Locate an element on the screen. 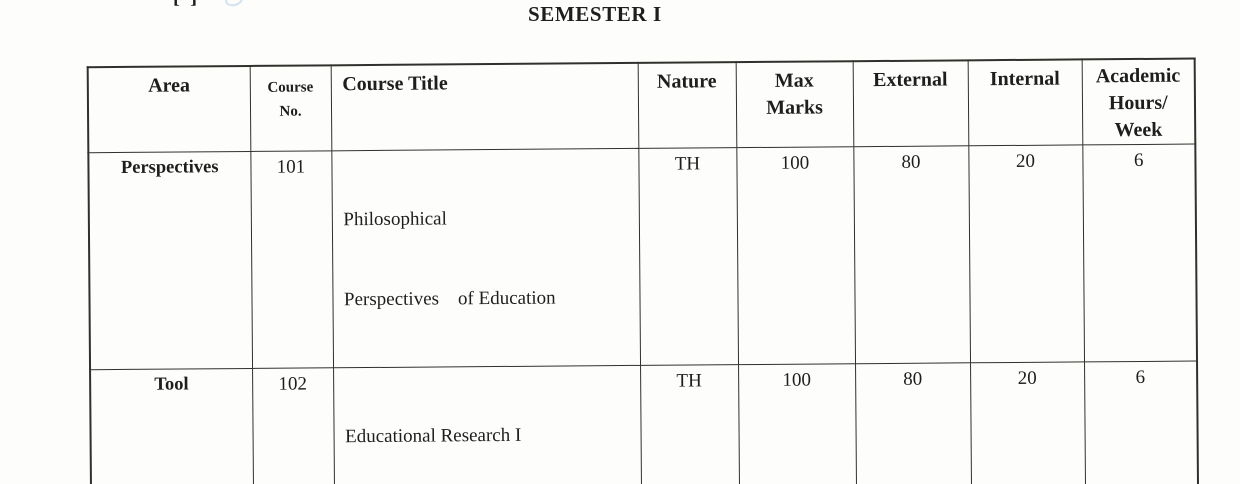 This screenshot has height=484, width=1240. cell-course-title: Educational Research I is located at coordinates (487, 424).